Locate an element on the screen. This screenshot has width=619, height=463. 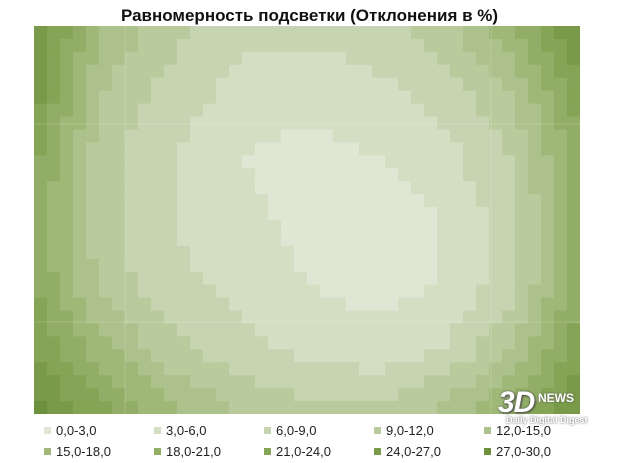
legend-label: 3,0-6,0 is located at coordinates (186, 430).